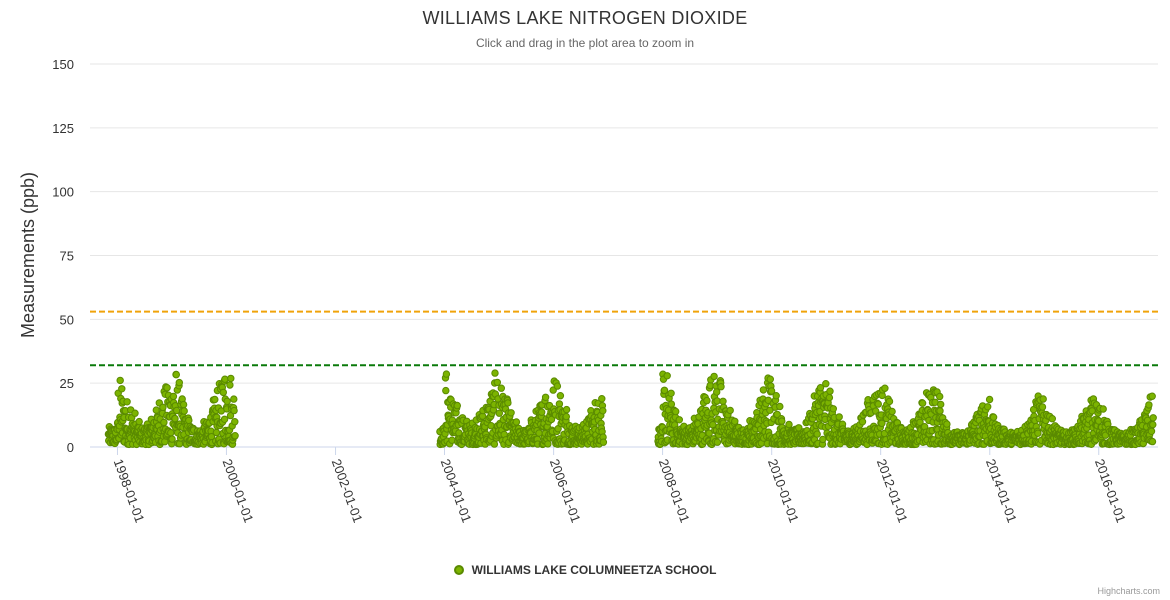 The image size is (1170, 600). I want to click on credits-link: Highcharts.com, so click(1128, 591).